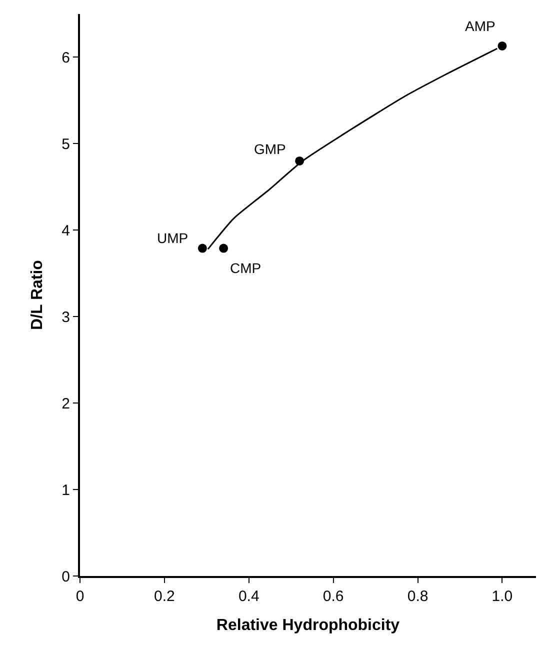 The width and height of the screenshot is (548, 651). Describe the element at coordinates (66, 231) in the screenshot. I see `y-tick-label: 4` at that location.